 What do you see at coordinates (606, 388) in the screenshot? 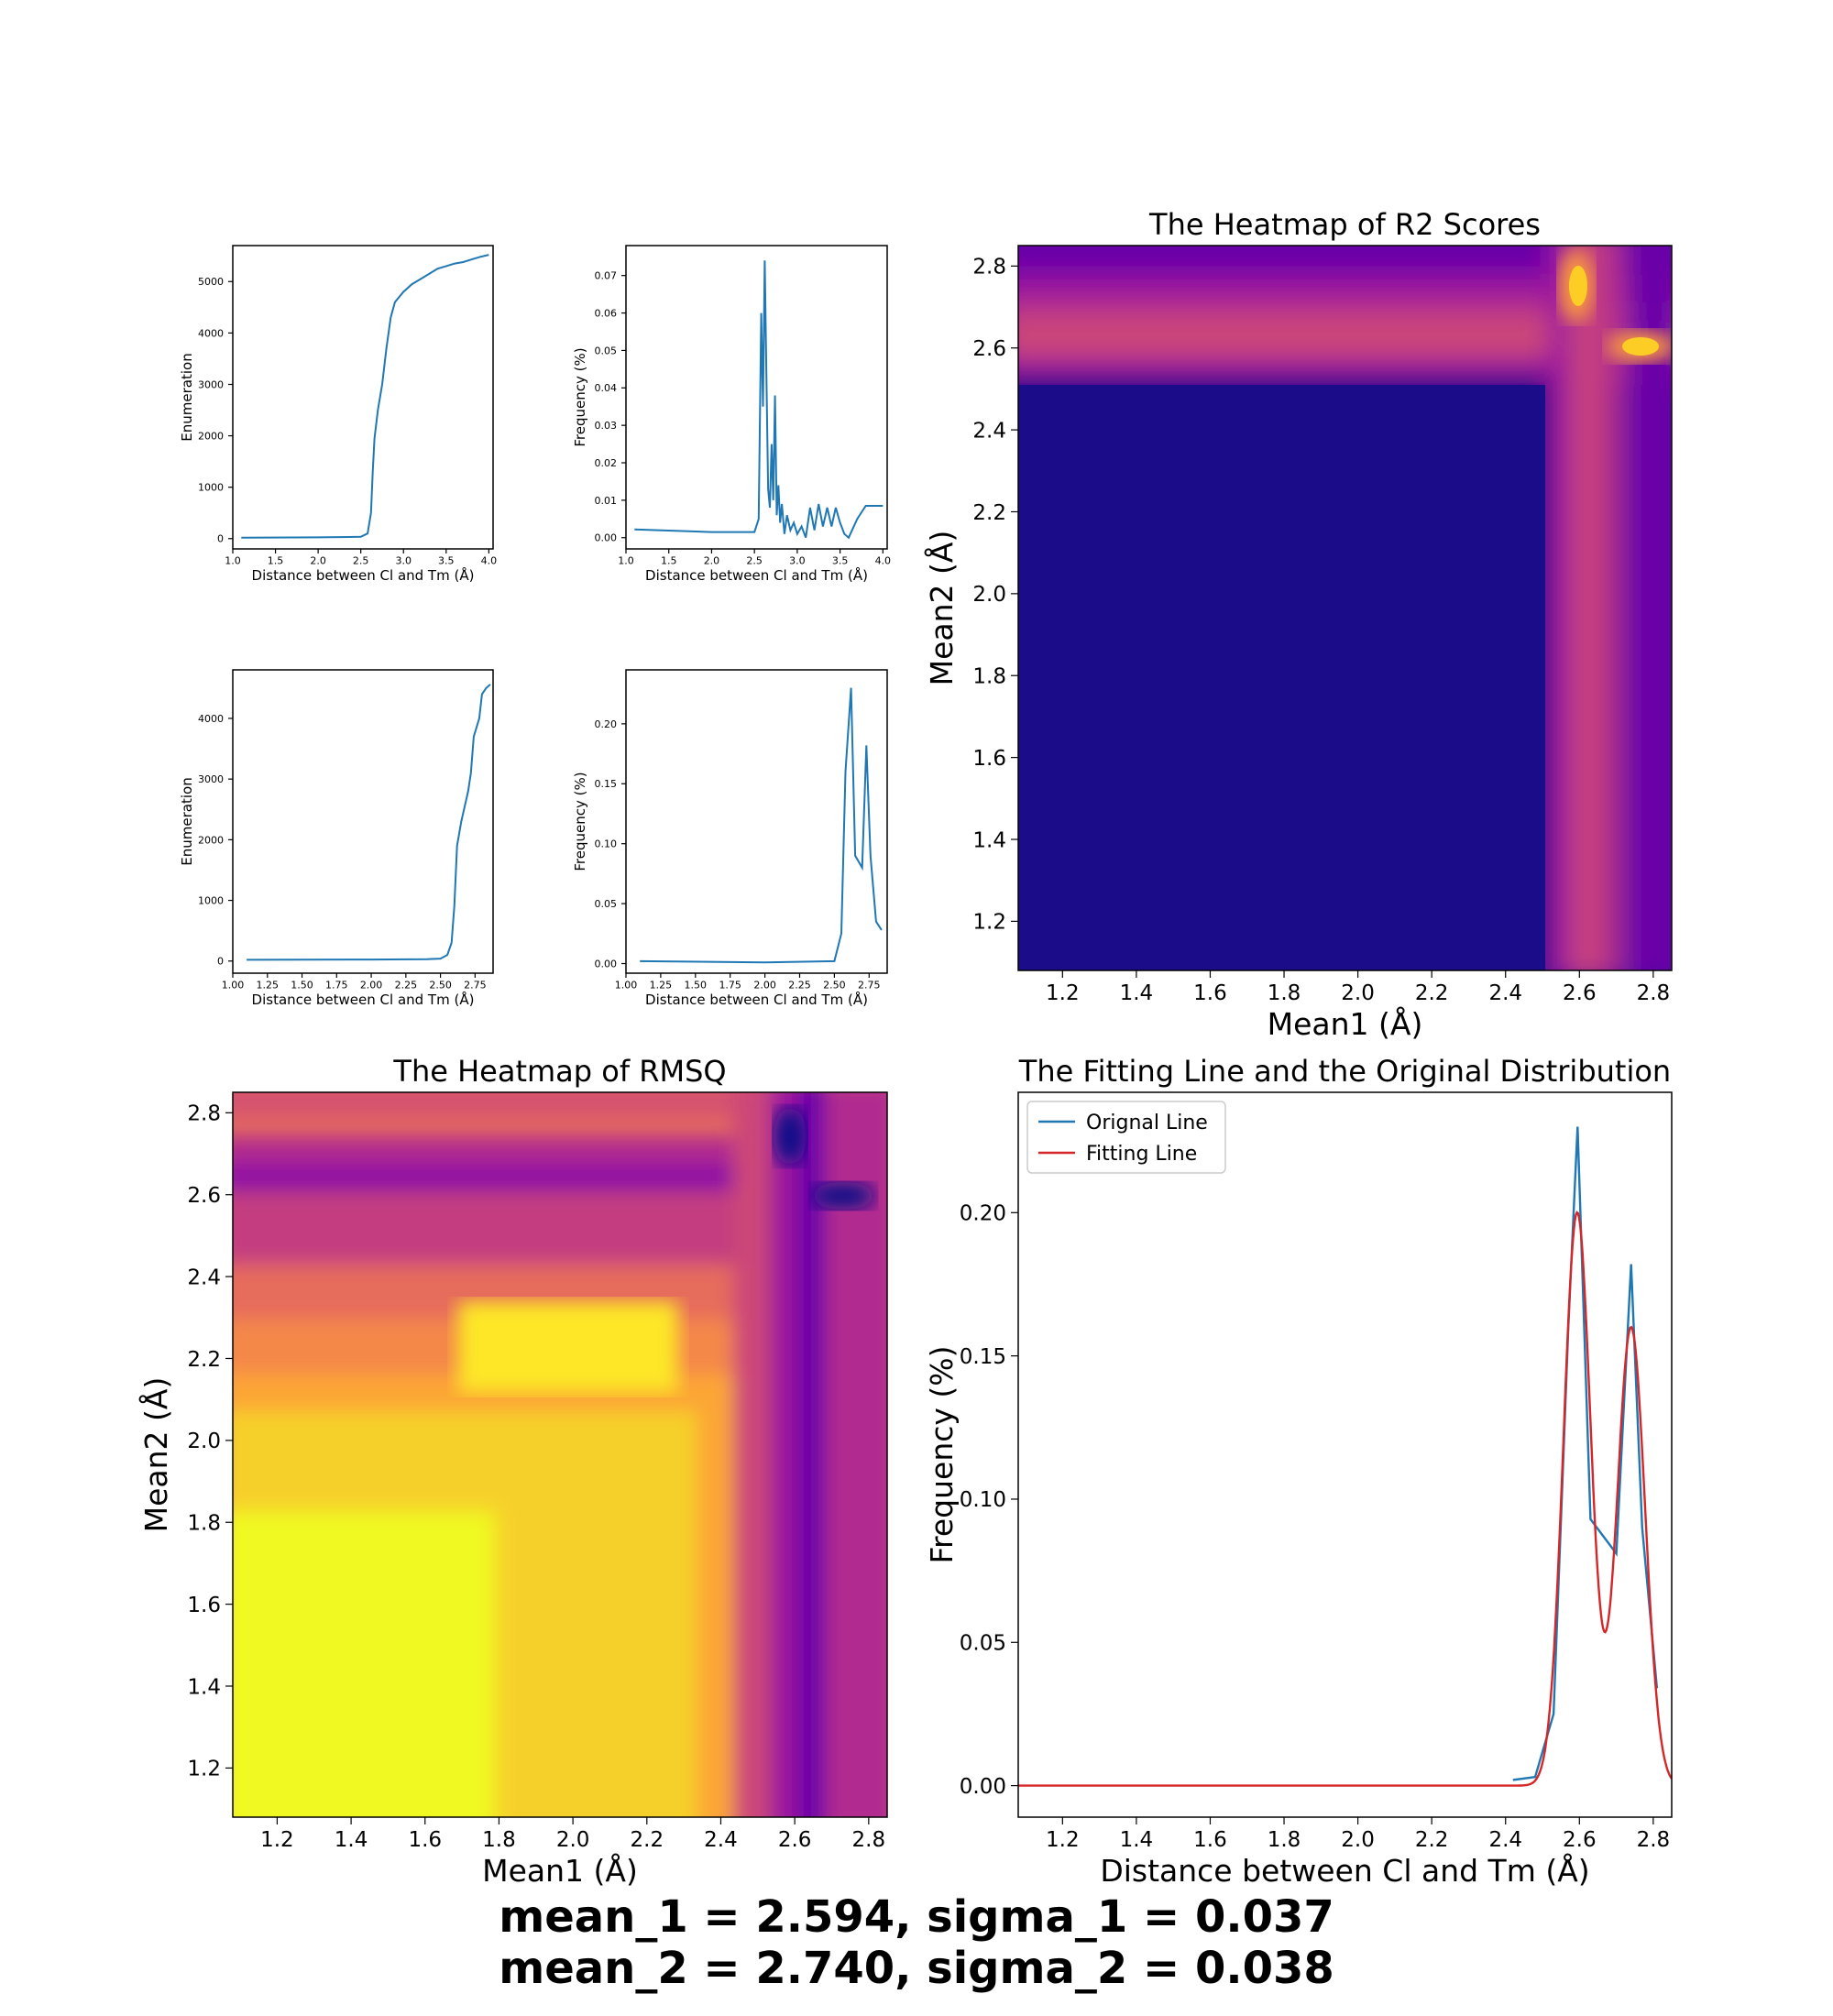
I see `pdf1-y-tick-label: 0.04` at bounding box center [606, 388].